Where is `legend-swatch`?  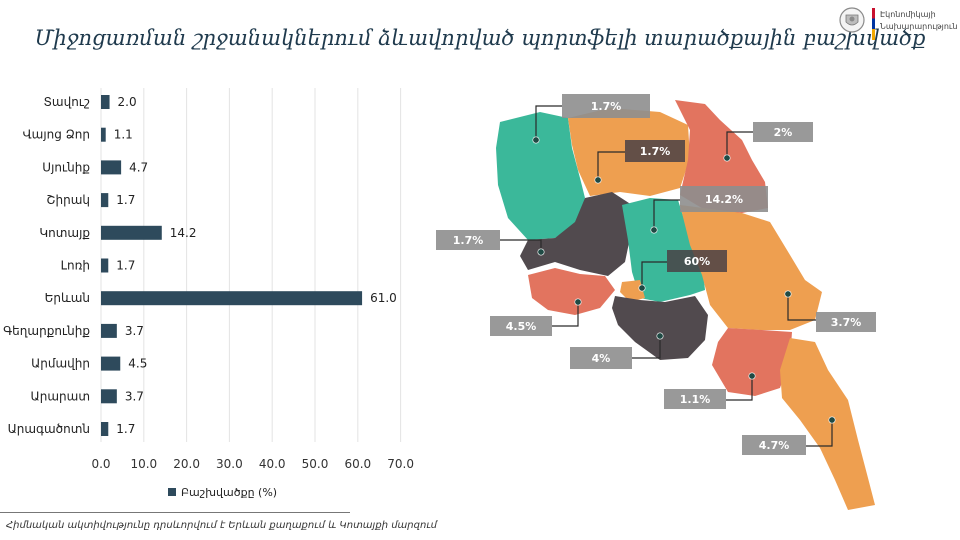
legend-swatch is located at coordinates (172, 492).